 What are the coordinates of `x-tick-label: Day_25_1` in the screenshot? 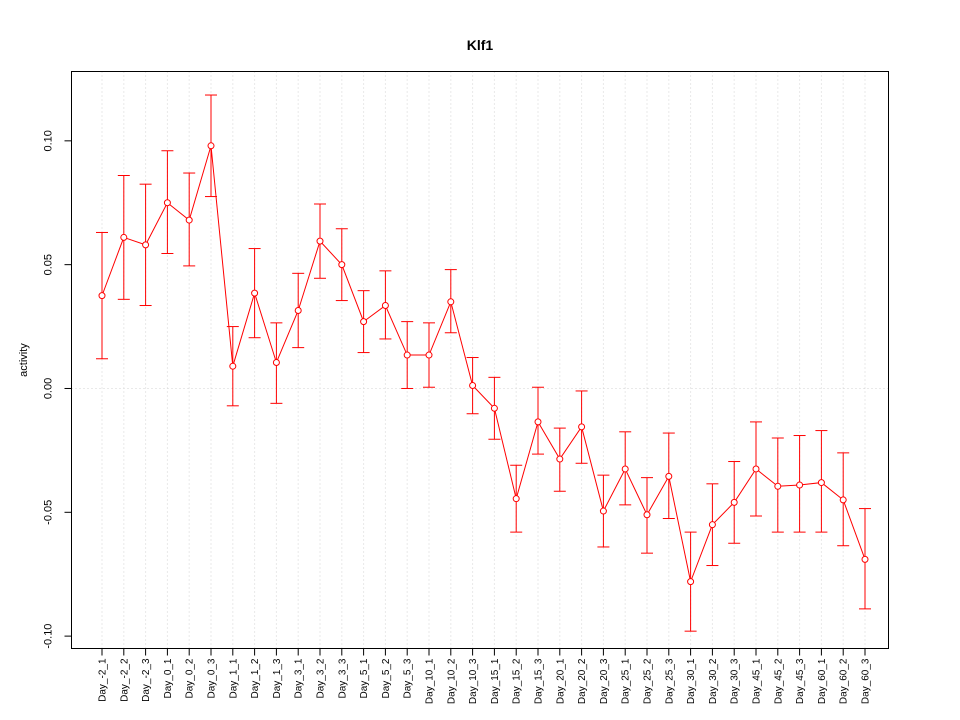 It's located at (626, 681).